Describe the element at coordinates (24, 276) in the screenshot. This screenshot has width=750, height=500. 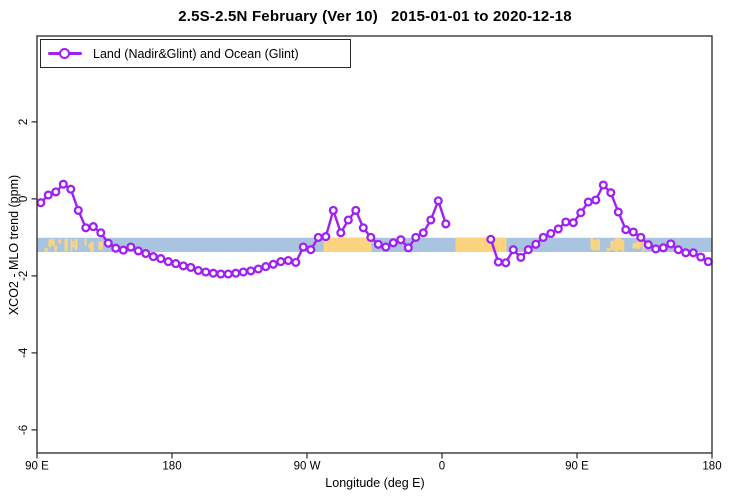
I see `y-tick-label: -2` at that location.